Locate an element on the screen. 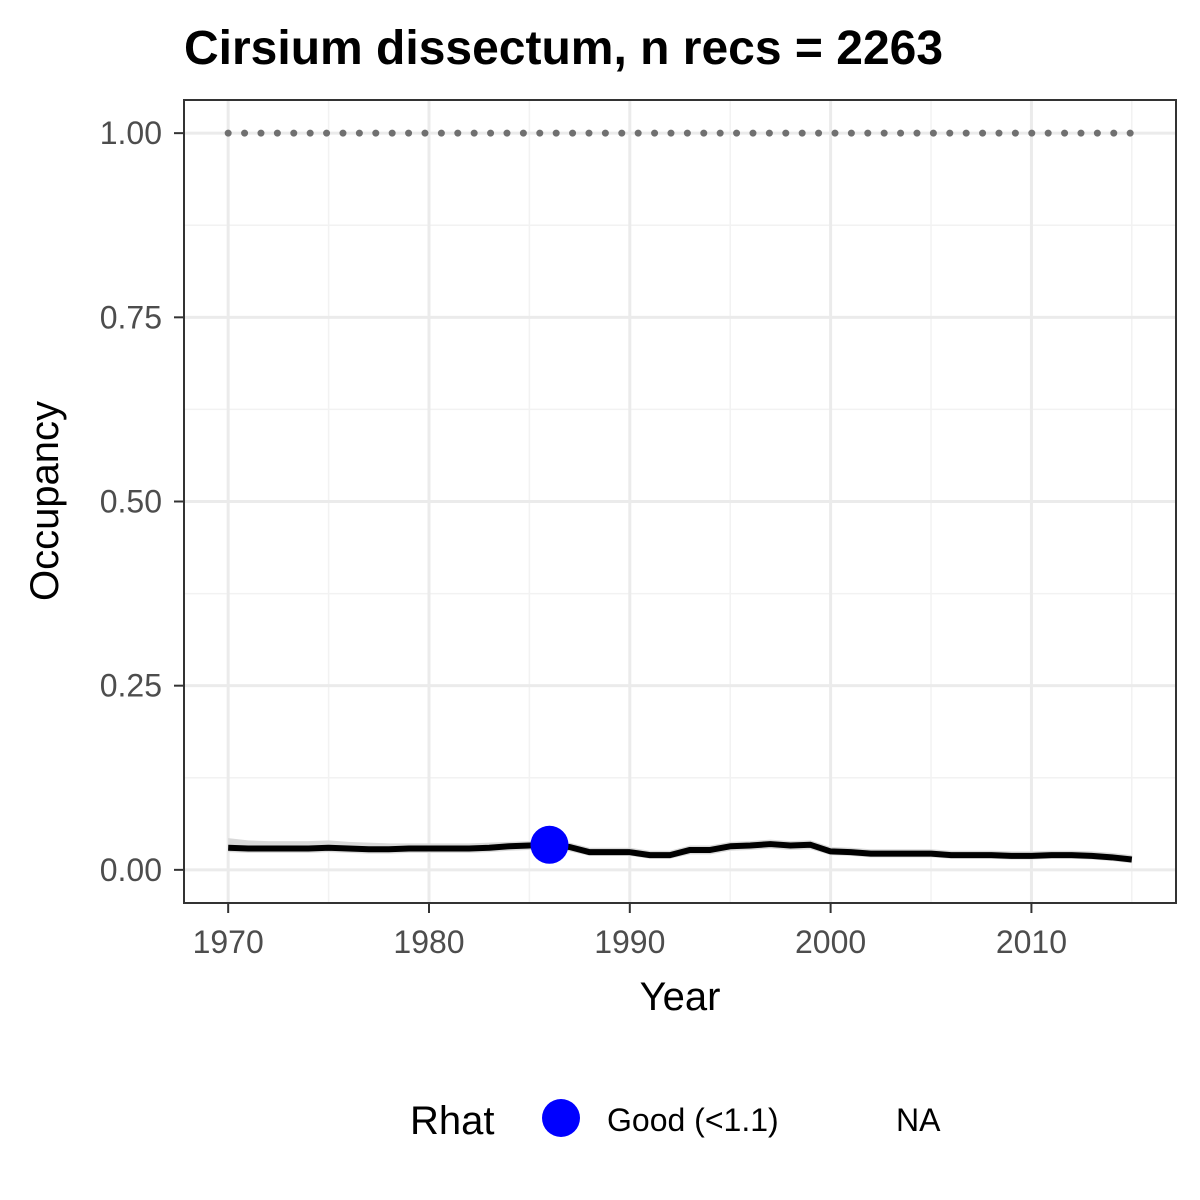 The image size is (1200, 1200). legend: Rhat Good (<1.1) NA is located at coordinates (675, 1121).